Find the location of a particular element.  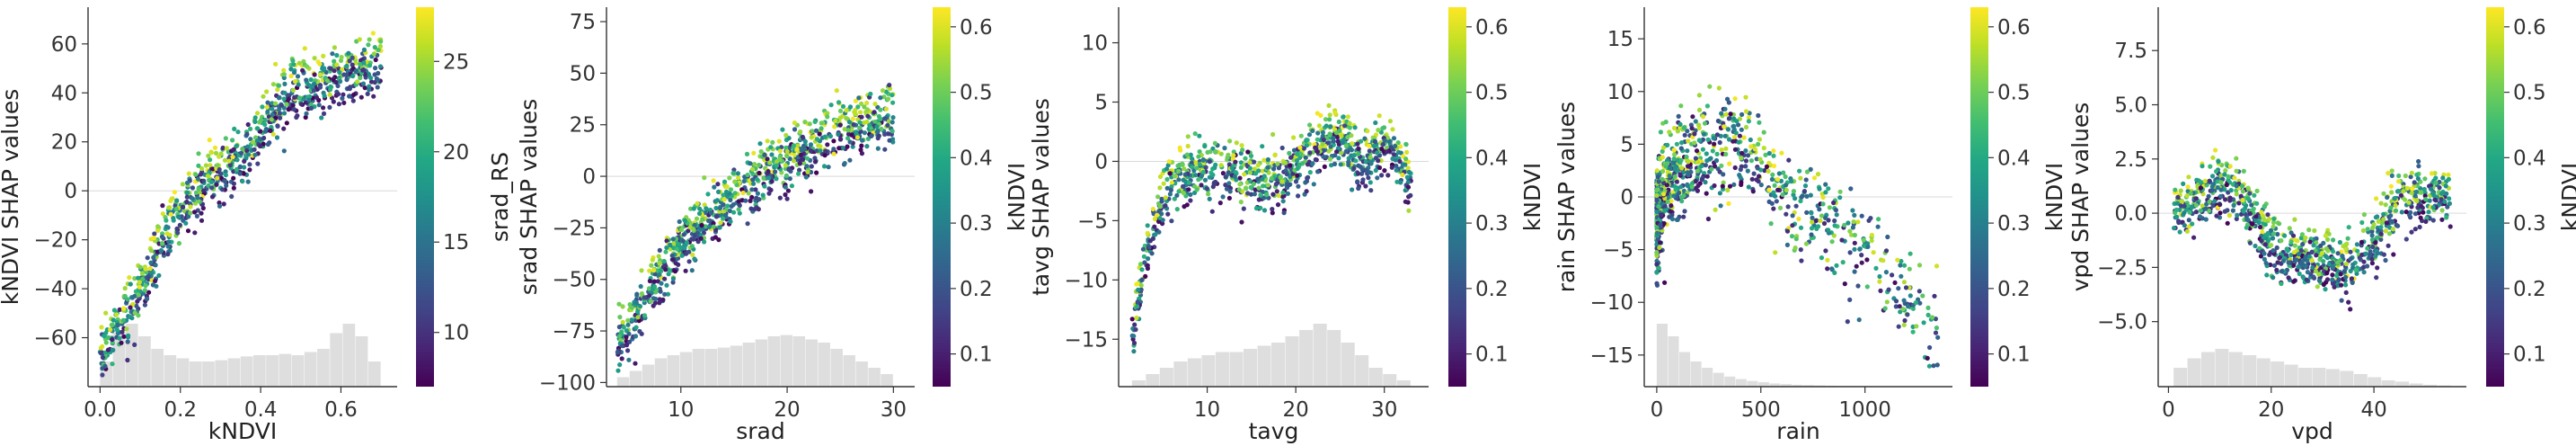

colorbar-label: kNDVI is located at coordinates (2054, 197).